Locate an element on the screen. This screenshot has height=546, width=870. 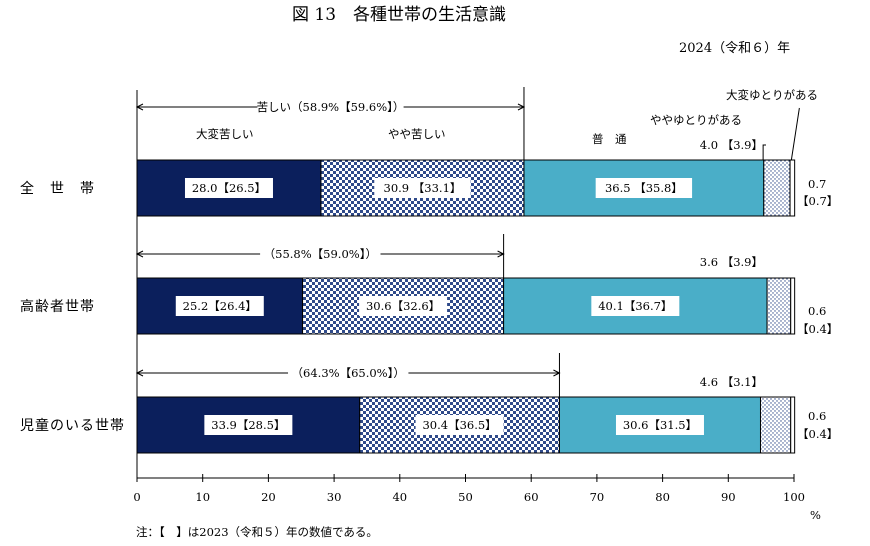
row-2-segment-very-easy is located at coordinates (793, 306).